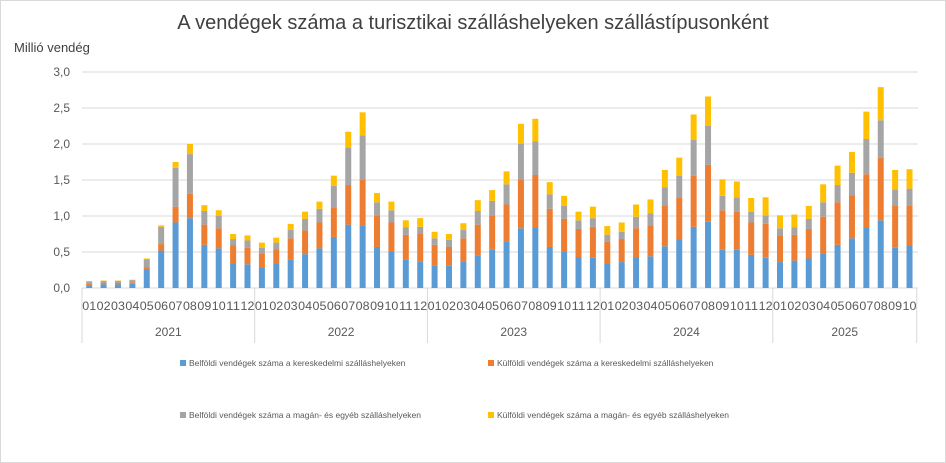 Image resolution: width=946 pixels, height=463 pixels. Describe the element at coordinates (463, 306) in the screenshot. I see `x-tick-label: 03` at that location.